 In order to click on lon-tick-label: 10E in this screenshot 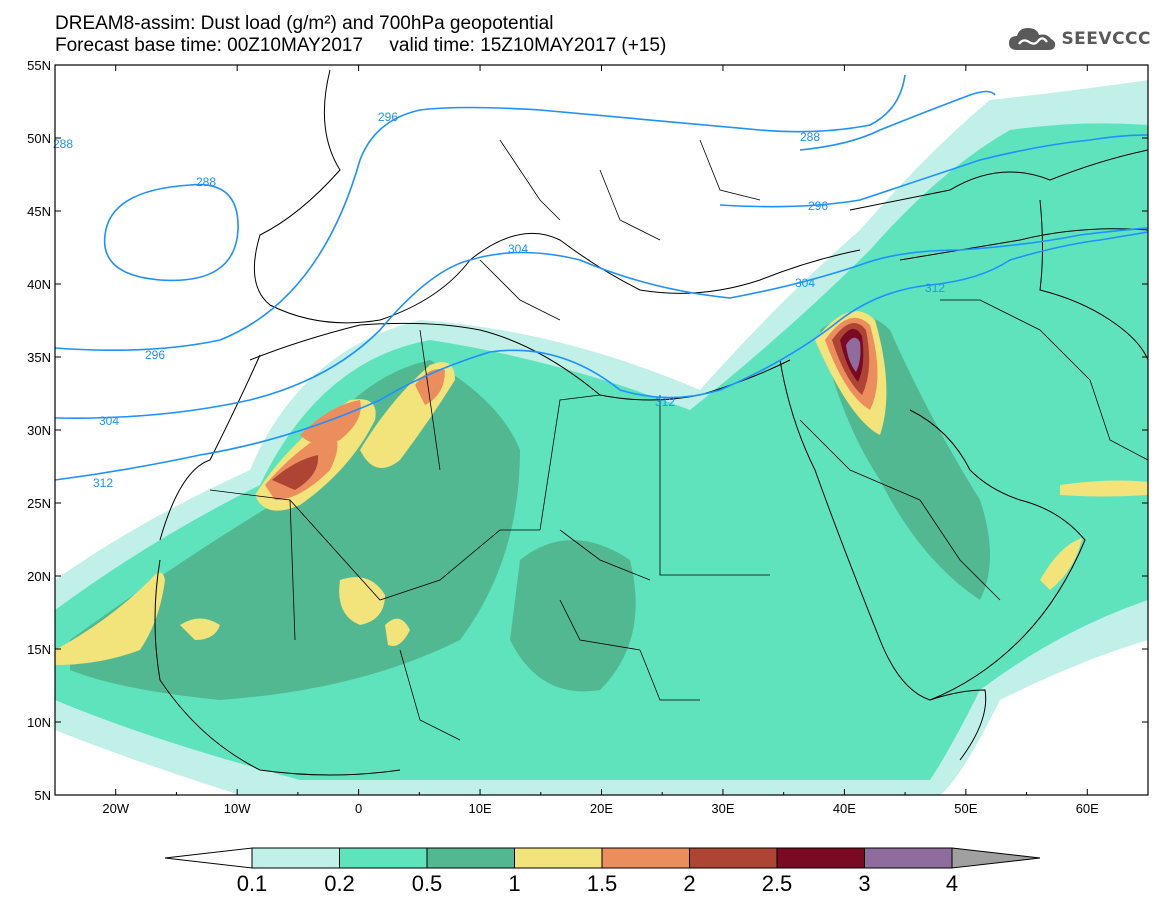, I will do `click(479, 808)`.